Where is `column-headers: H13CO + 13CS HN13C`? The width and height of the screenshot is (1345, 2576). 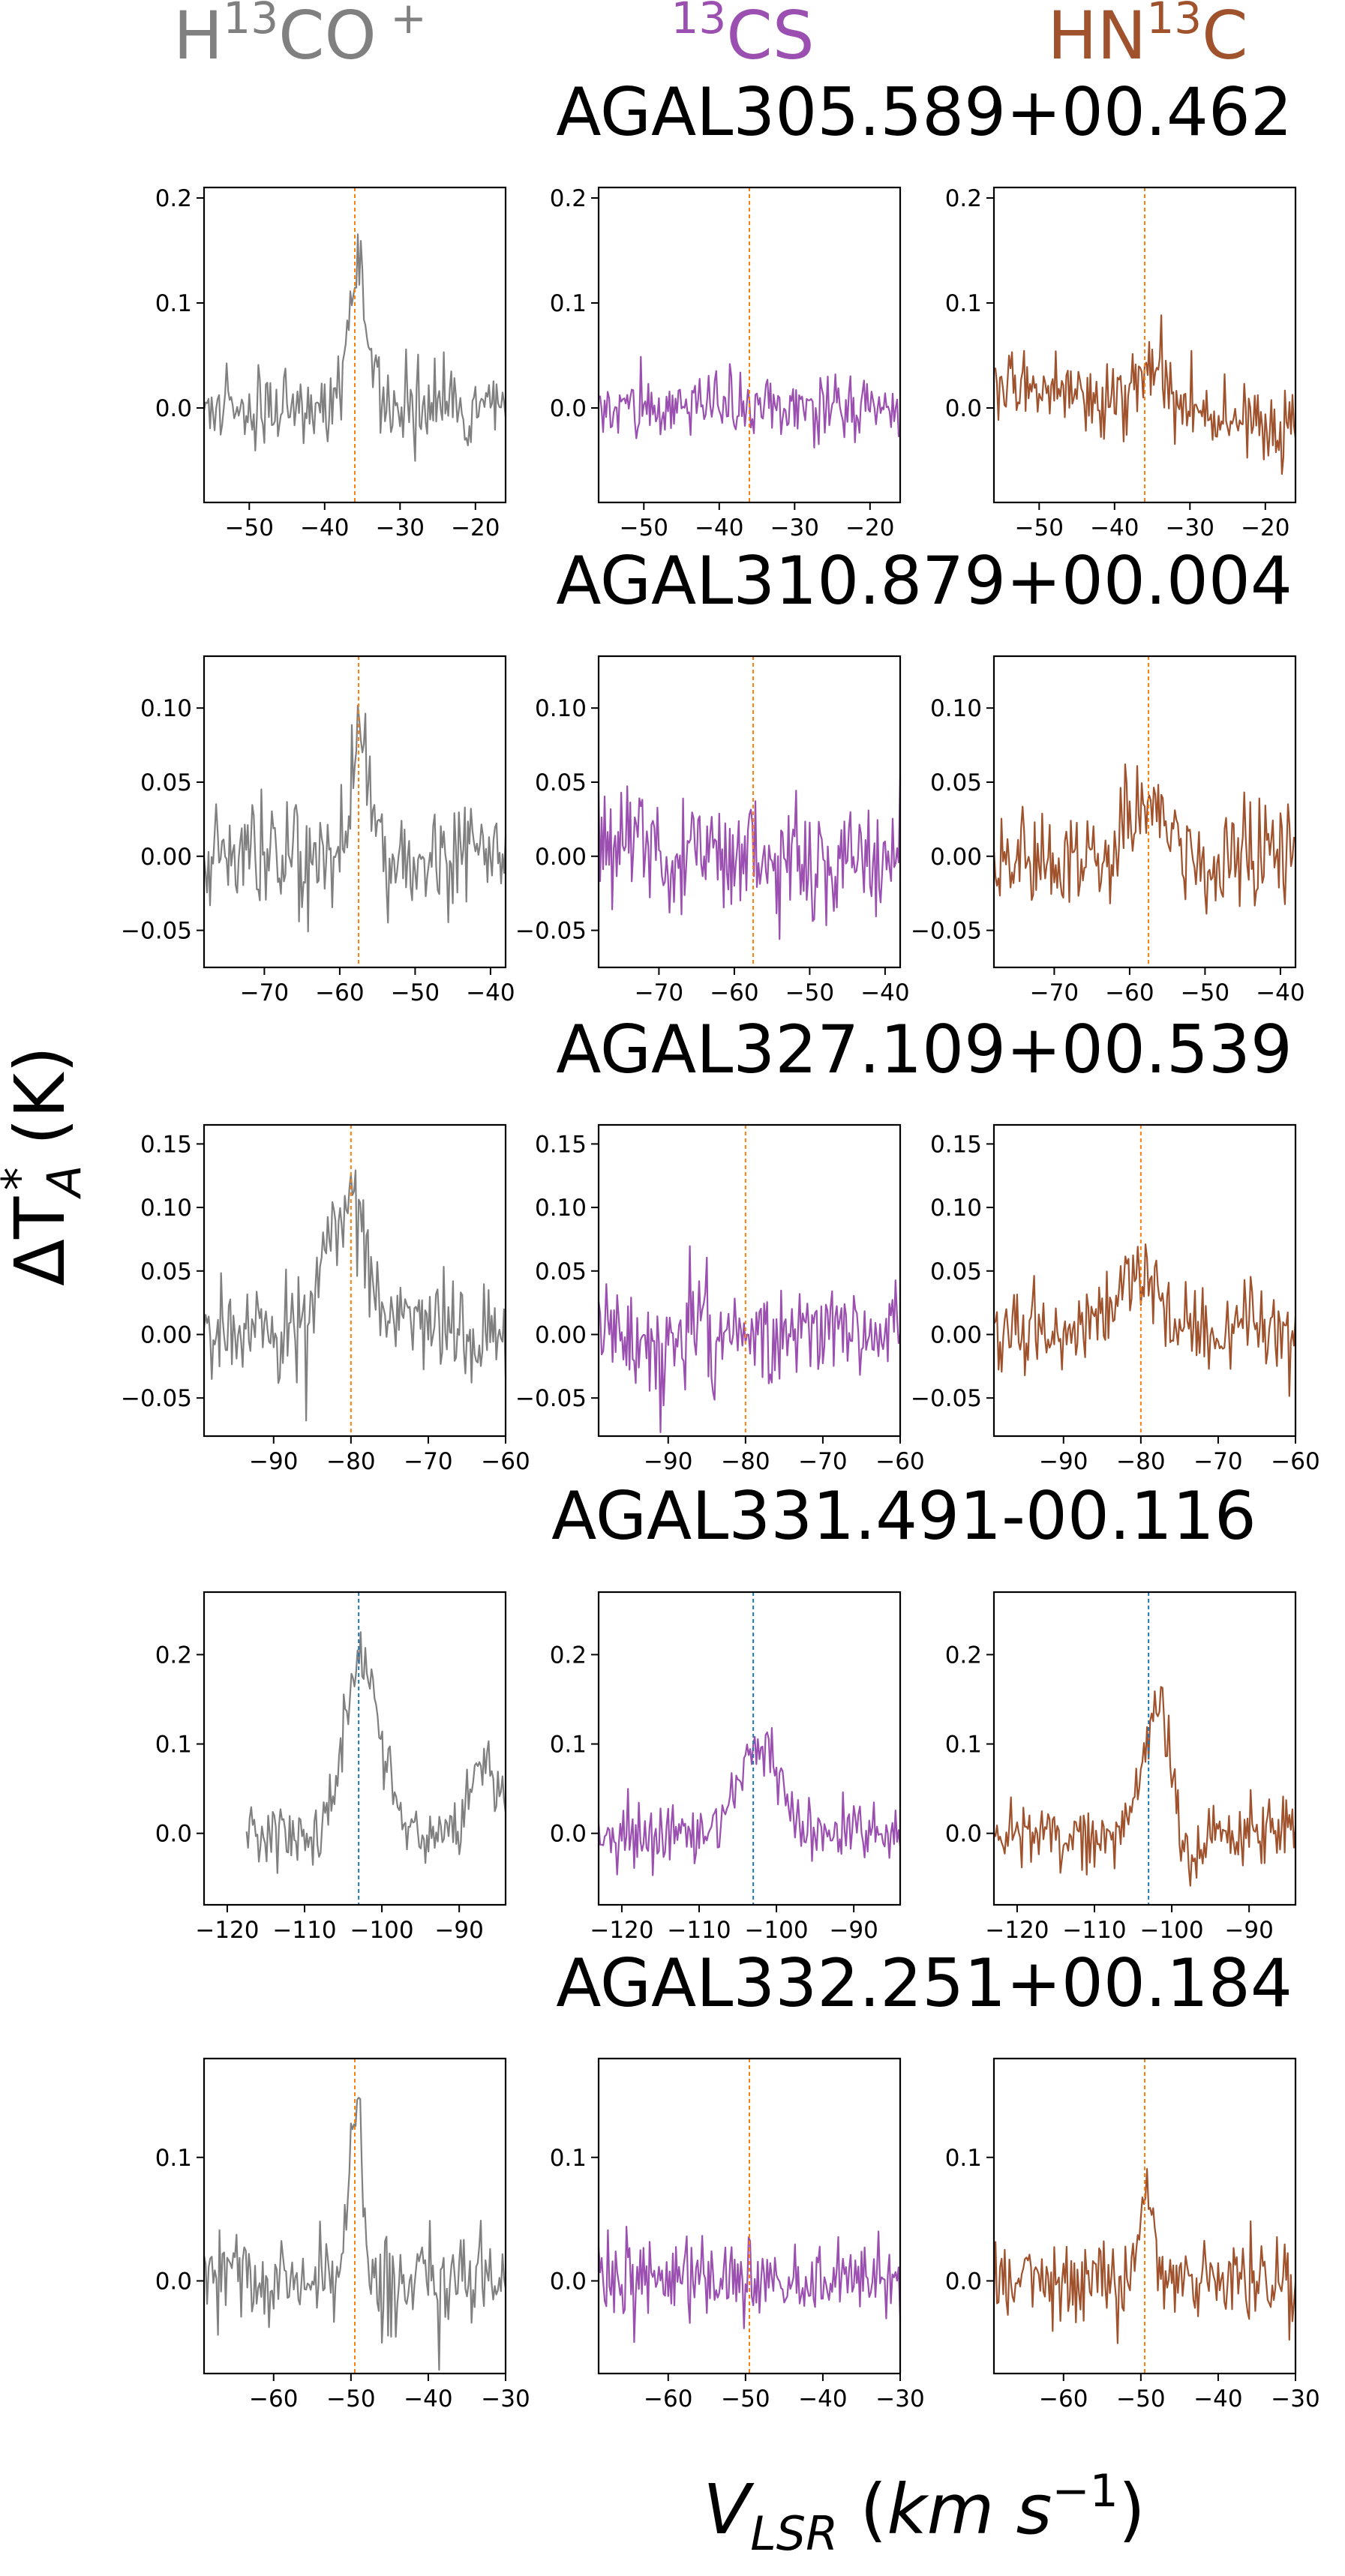
column-headers: H13CO + 13CS HN13C is located at coordinates (710, 37).